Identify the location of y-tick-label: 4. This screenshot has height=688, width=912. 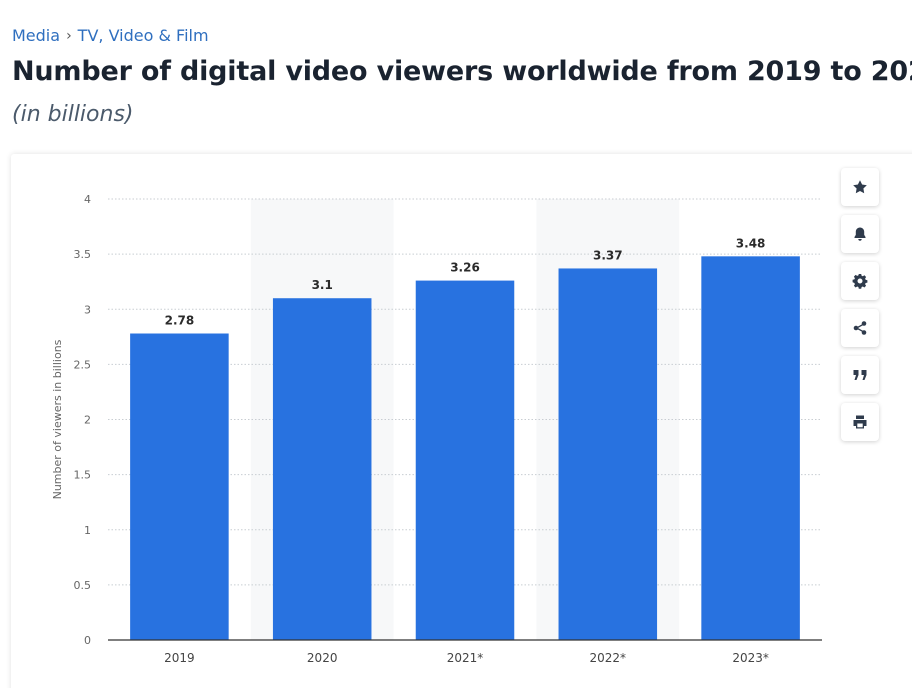
(87, 199).